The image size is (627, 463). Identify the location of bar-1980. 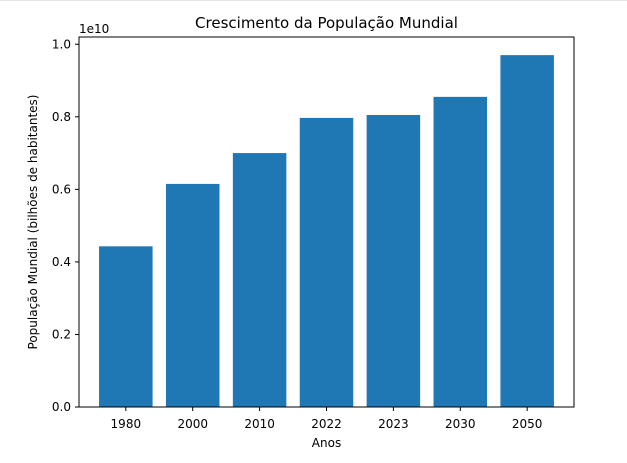
(126, 326).